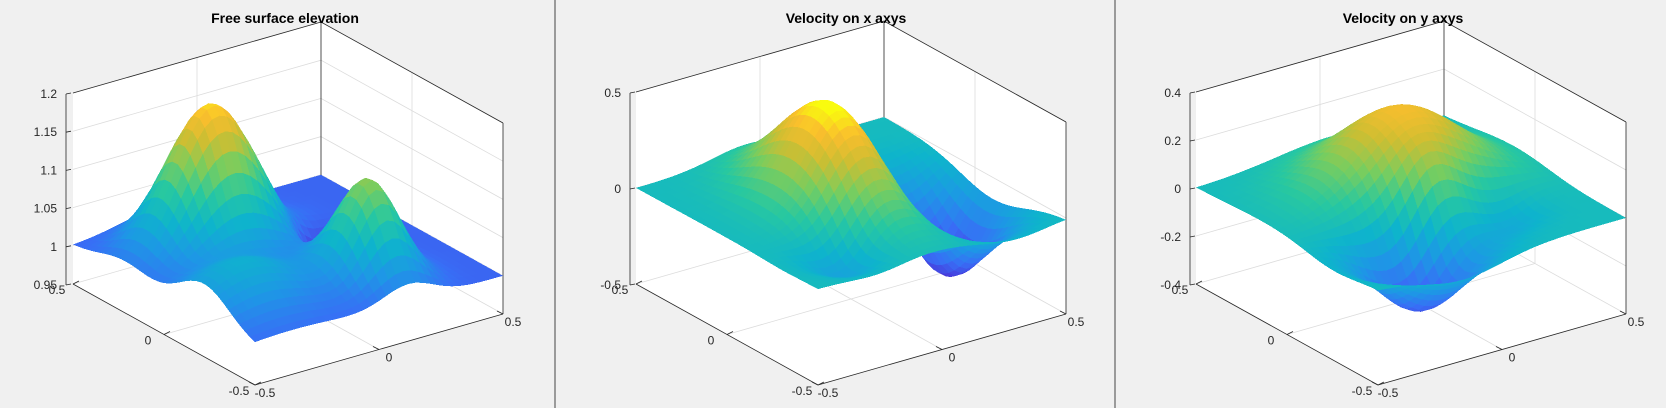 The image size is (1666, 408). What do you see at coordinates (639, 282) in the screenshot?
I see `y-tick` at bounding box center [639, 282].